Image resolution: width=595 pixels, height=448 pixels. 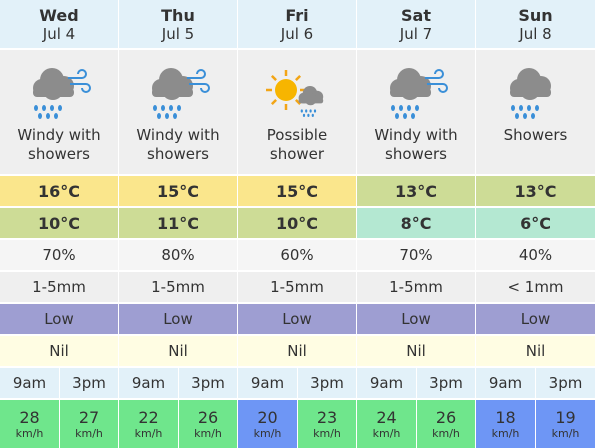 I want to click on day-header: Wed Jul 4, so click(x=59, y=24).